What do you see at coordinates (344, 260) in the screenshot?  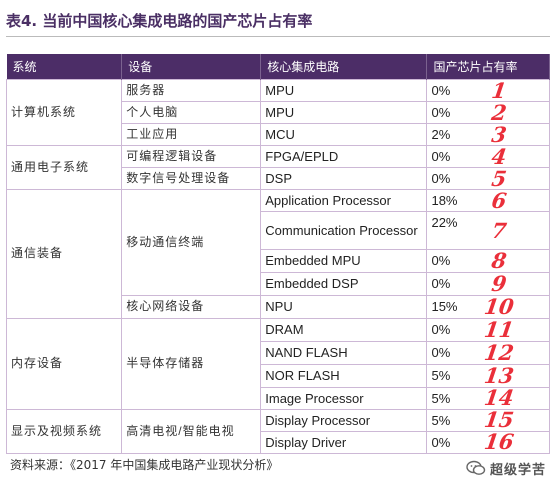 I see `chip-cell: Embedded MPU` at bounding box center [344, 260].